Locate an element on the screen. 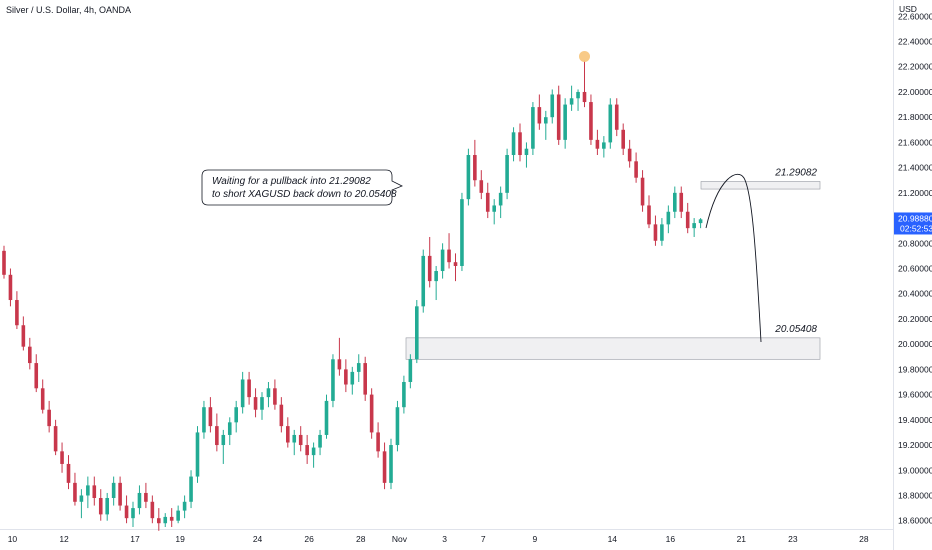 The width and height of the screenshot is (932, 550). peak-marker is located at coordinates (584, 56).